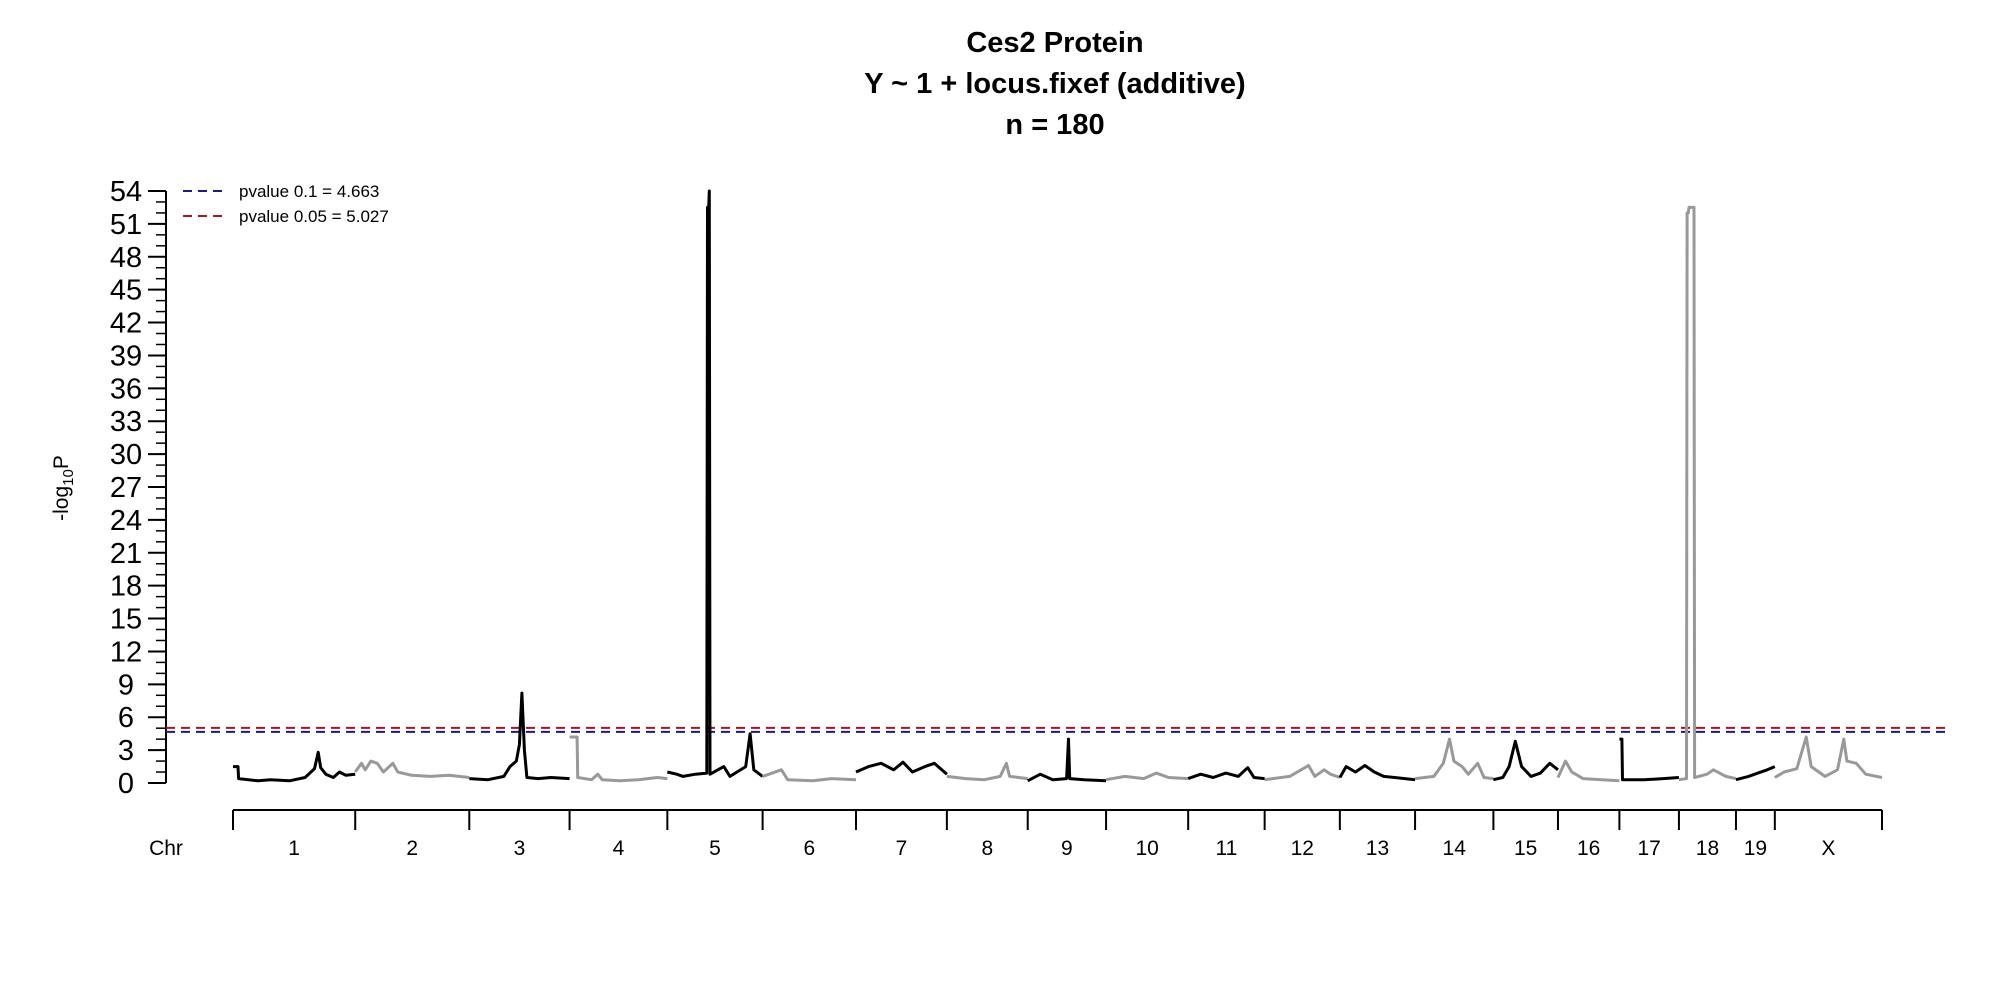 The width and height of the screenshot is (2000, 1000). I want to click on chromosome-label: 6, so click(809, 848).